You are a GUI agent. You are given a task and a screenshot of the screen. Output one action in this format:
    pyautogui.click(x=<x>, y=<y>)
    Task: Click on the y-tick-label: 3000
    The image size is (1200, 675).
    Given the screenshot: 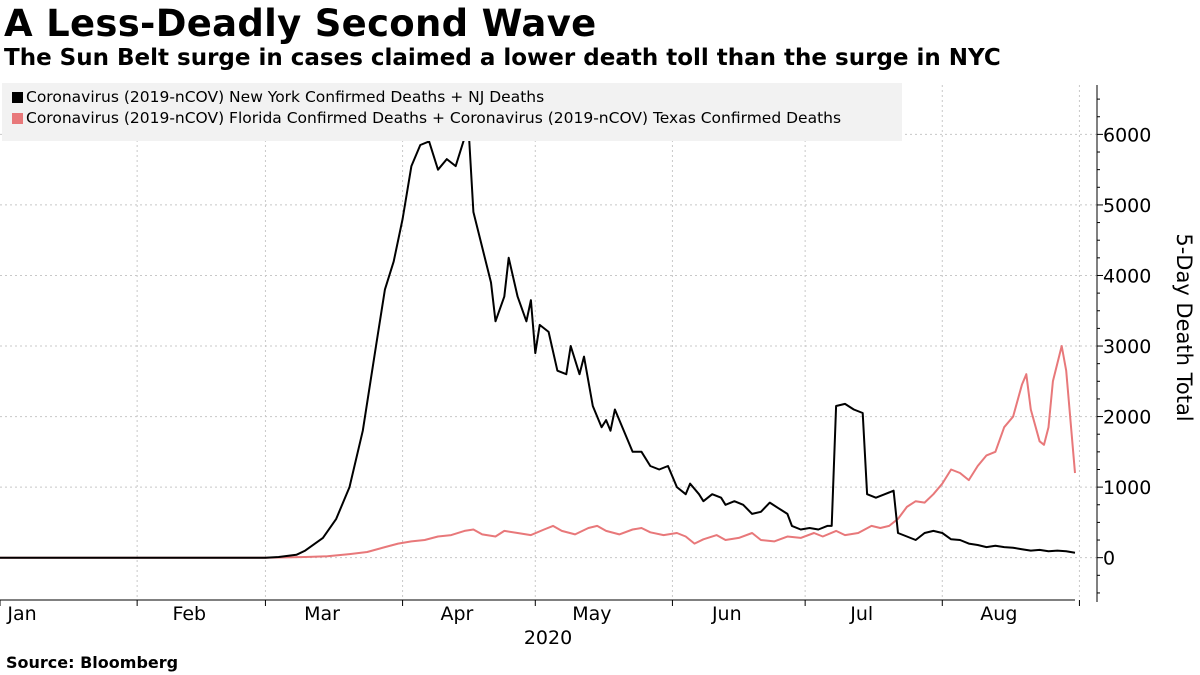 What is the action you would take?
    pyautogui.click(x=1127, y=347)
    